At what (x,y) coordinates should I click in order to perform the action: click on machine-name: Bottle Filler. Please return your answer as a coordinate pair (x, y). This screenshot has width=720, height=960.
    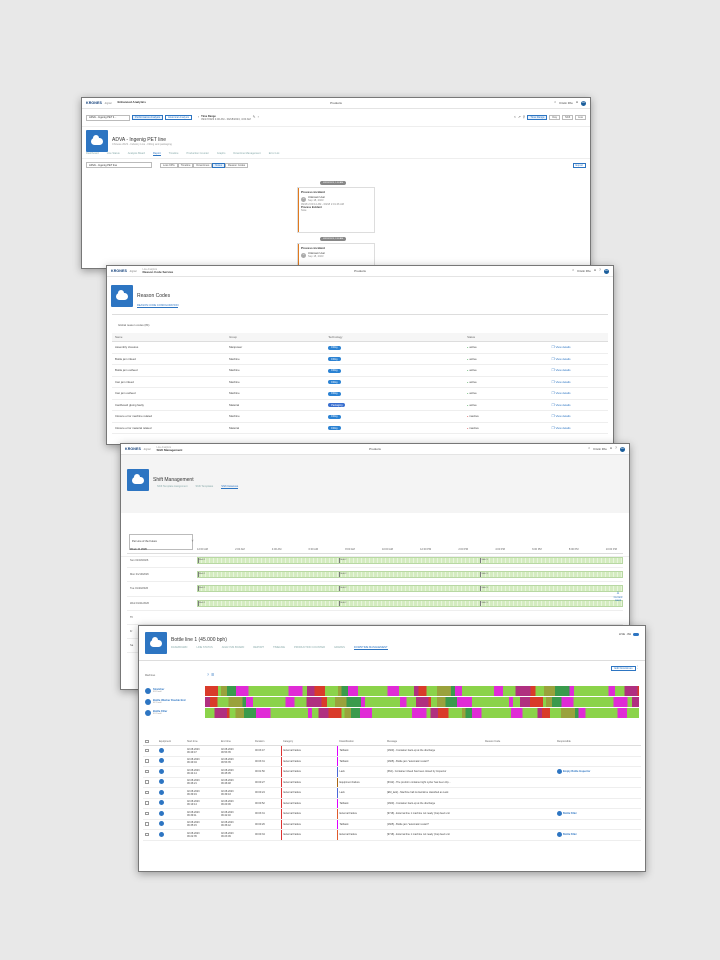
    Looking at the image, I should click on (160, 711).